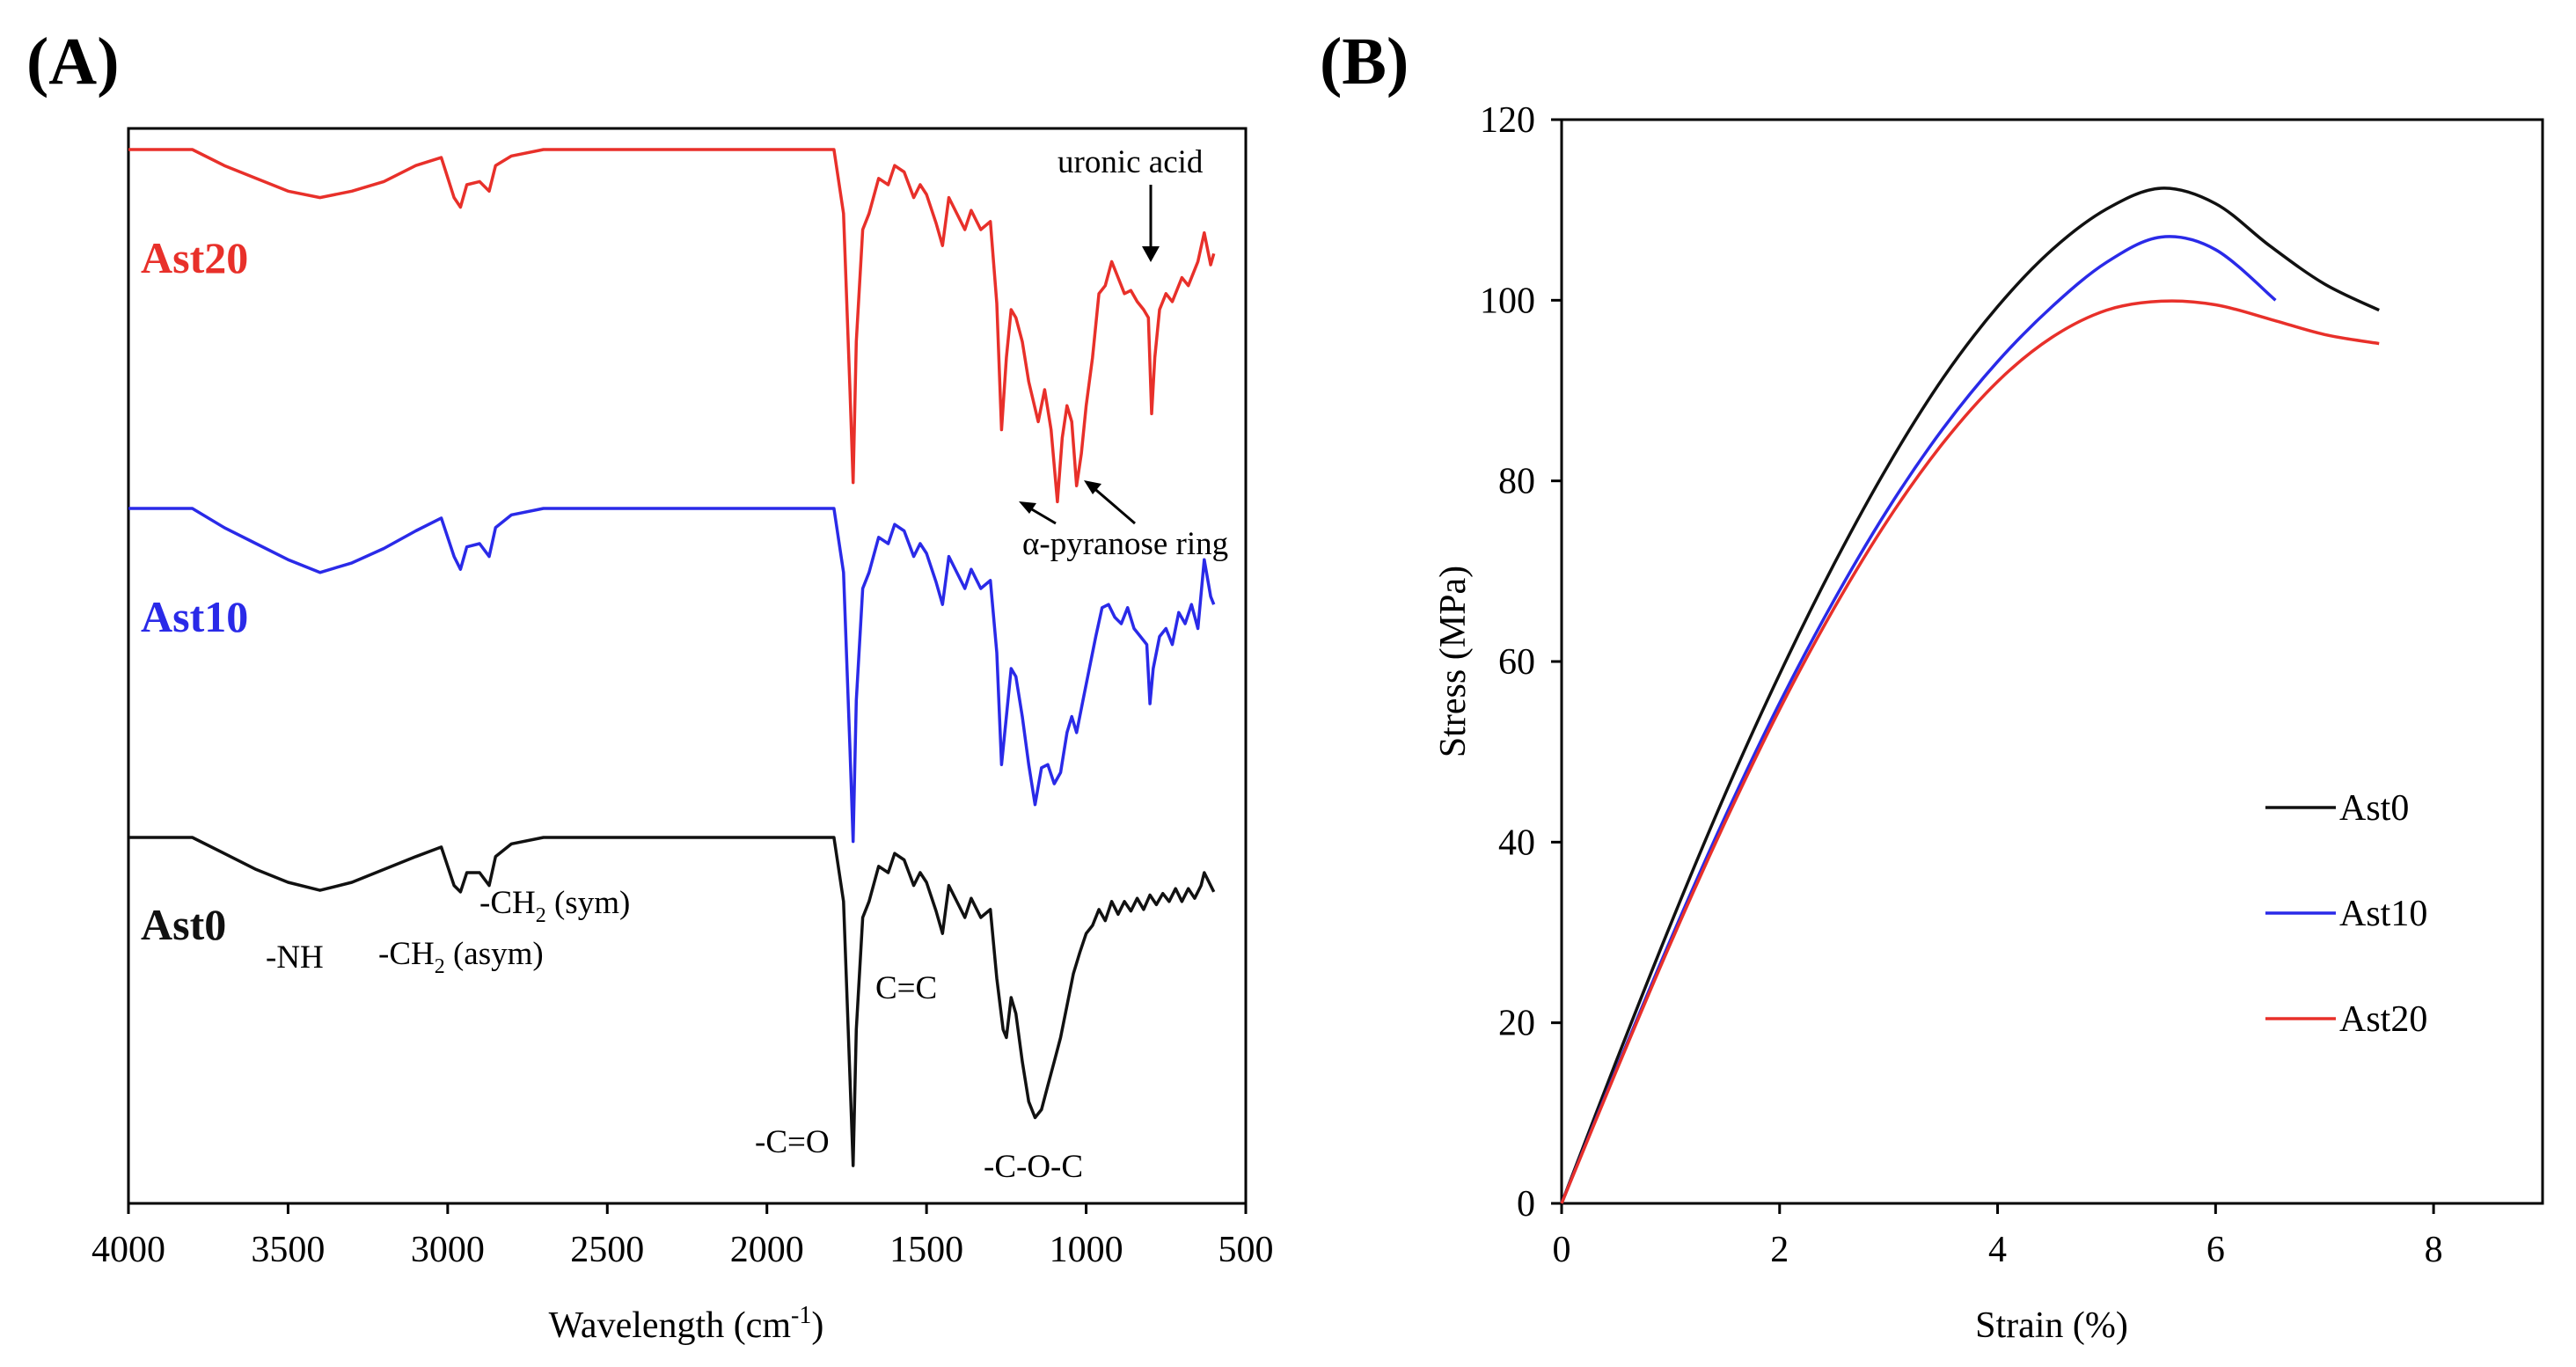 The height and width of the screenshot is (1367, 2576). What do you see at coordinates (2434, 1250) in the screenshot?
I see `stress-x-tick-label: 8` at bounding box center [2434, 1250].